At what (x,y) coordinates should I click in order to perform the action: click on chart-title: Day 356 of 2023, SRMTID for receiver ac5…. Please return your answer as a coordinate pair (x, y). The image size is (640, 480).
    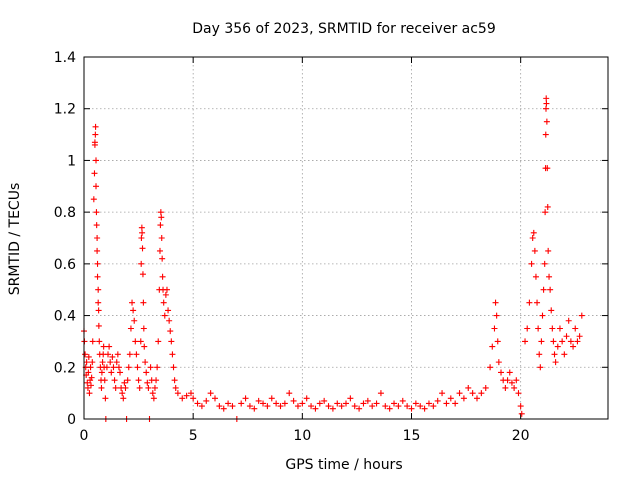
    Looking at the image, I should click on (344, 29).